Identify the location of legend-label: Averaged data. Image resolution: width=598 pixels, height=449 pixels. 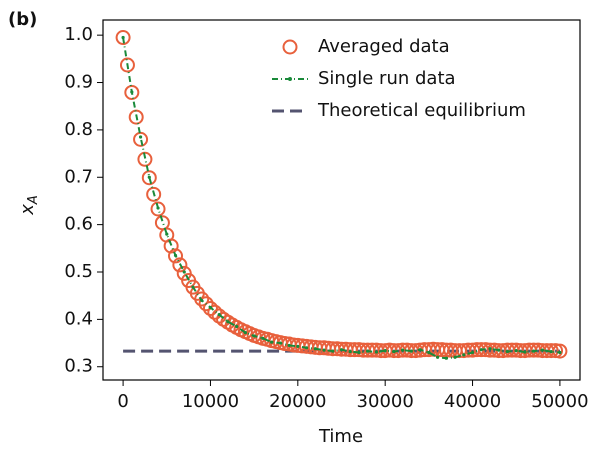
(384, 46).